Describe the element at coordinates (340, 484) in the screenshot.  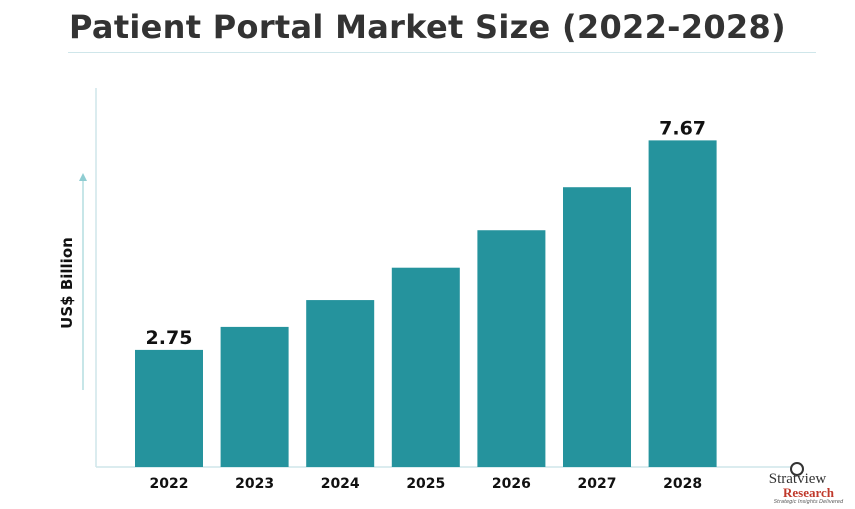
I see `x-tick-label: 2024` at that location.